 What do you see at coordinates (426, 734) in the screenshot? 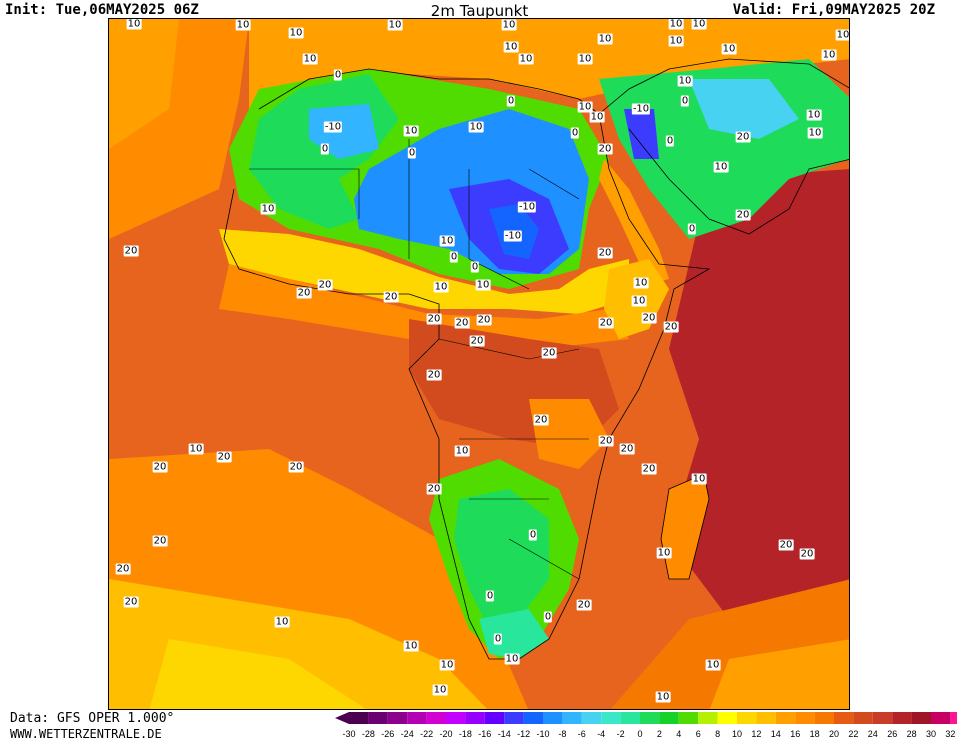
I see `legend-tick-label: -22` at bounding box center [426, 734].